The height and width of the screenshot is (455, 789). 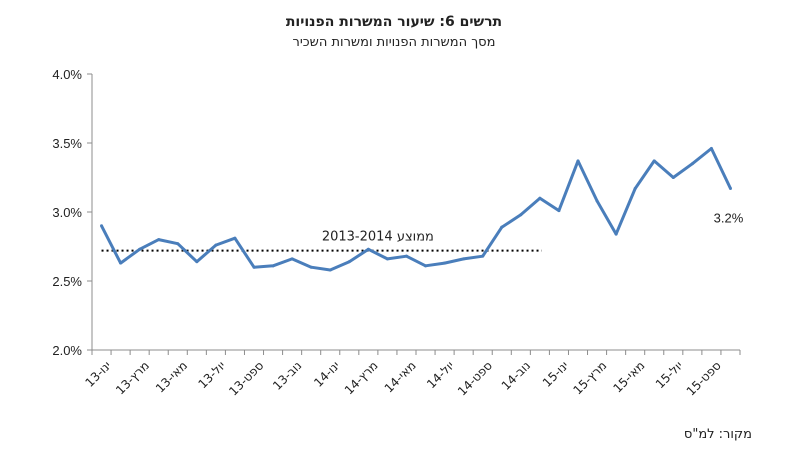 What do you see at coordinates (211, 374) in the screenshot?
I see `x-tick-label: יול-13` at bounding box center [211, 374].